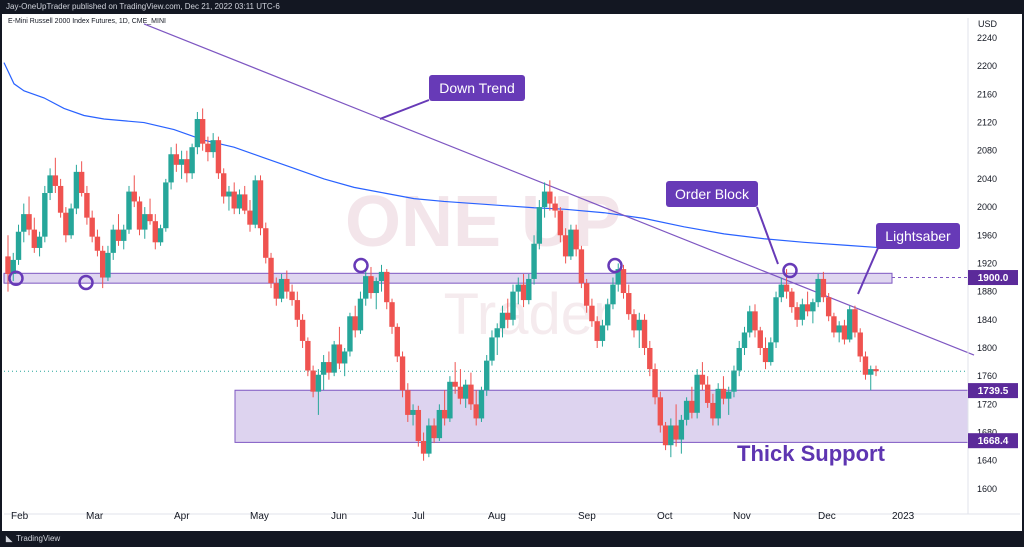 This screenshot has width=1024, height=547. What do you see at coordinates (987, 263) in the screenshot?
I see `price-tick-label: 1920` at bounding box center [987, 263].